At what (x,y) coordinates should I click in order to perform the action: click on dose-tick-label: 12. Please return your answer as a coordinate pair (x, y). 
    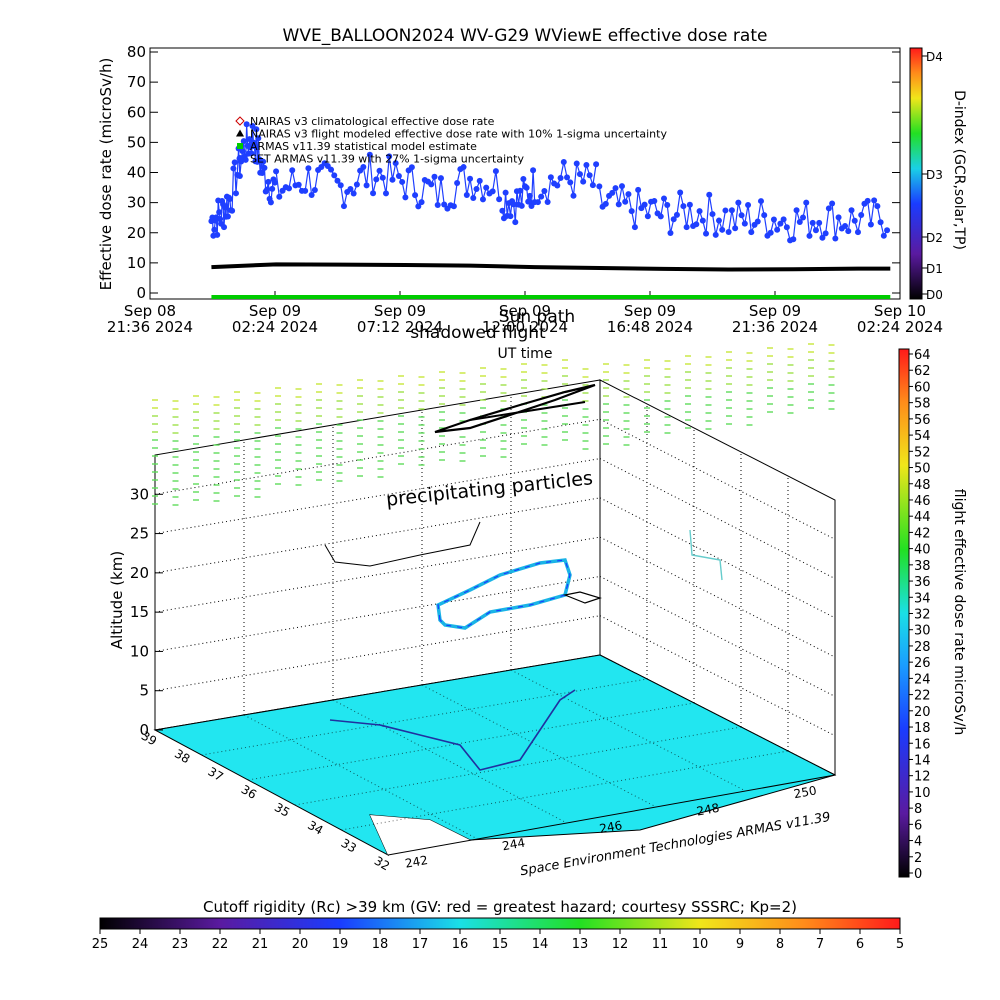
    Looking at the image, I should click on (922, 777).